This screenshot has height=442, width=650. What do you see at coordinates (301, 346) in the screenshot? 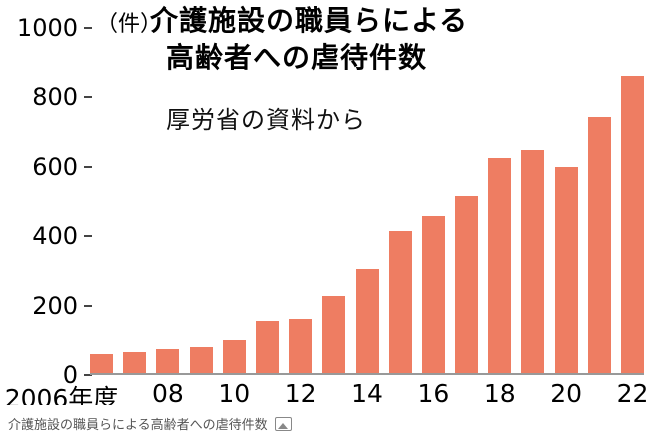
I see `bar-2012` at bounding box center [301, 346].